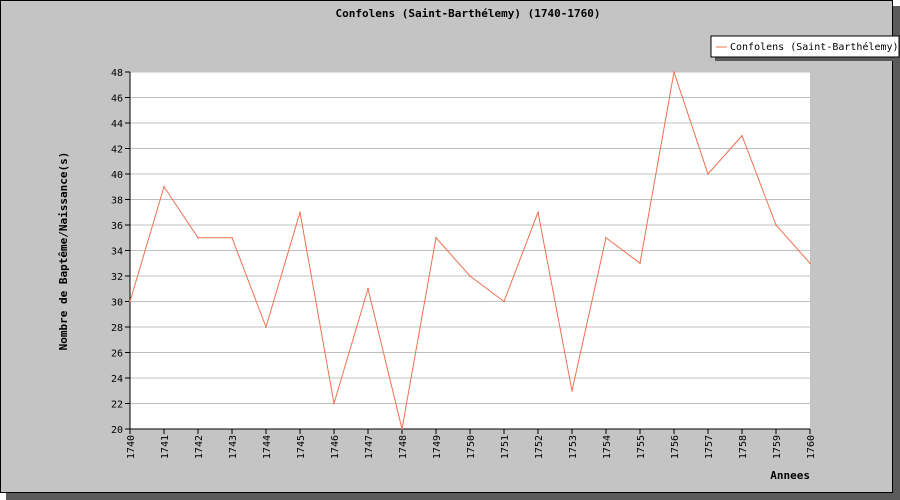 The height and width of the screenshot is (500, 900). I want to click on y-tick-label: 38, so click(117, 201).